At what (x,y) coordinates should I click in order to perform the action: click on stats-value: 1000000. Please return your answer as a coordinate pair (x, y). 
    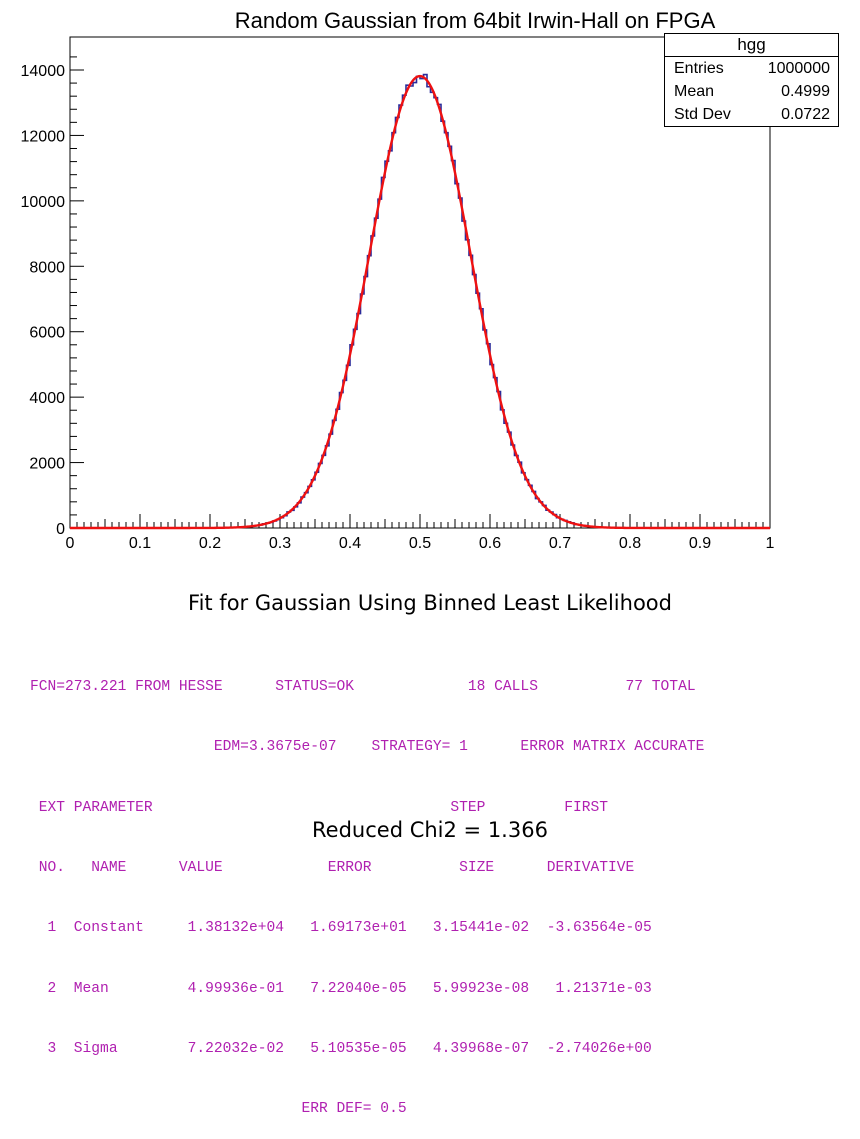
    Looking at the image, I should click on (798, 68).